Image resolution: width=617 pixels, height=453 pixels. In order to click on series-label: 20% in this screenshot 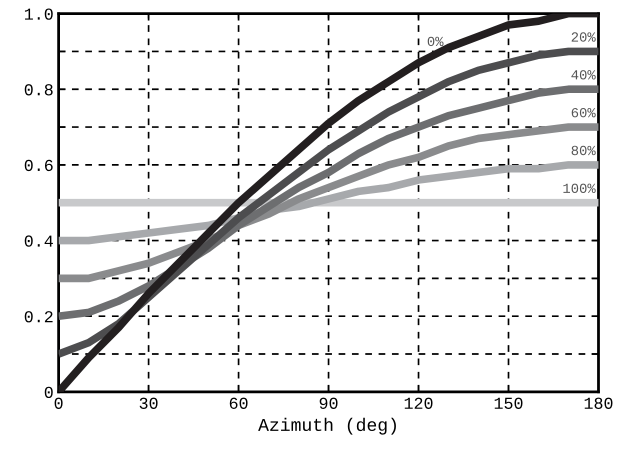, I will do `click(584, 37)`.